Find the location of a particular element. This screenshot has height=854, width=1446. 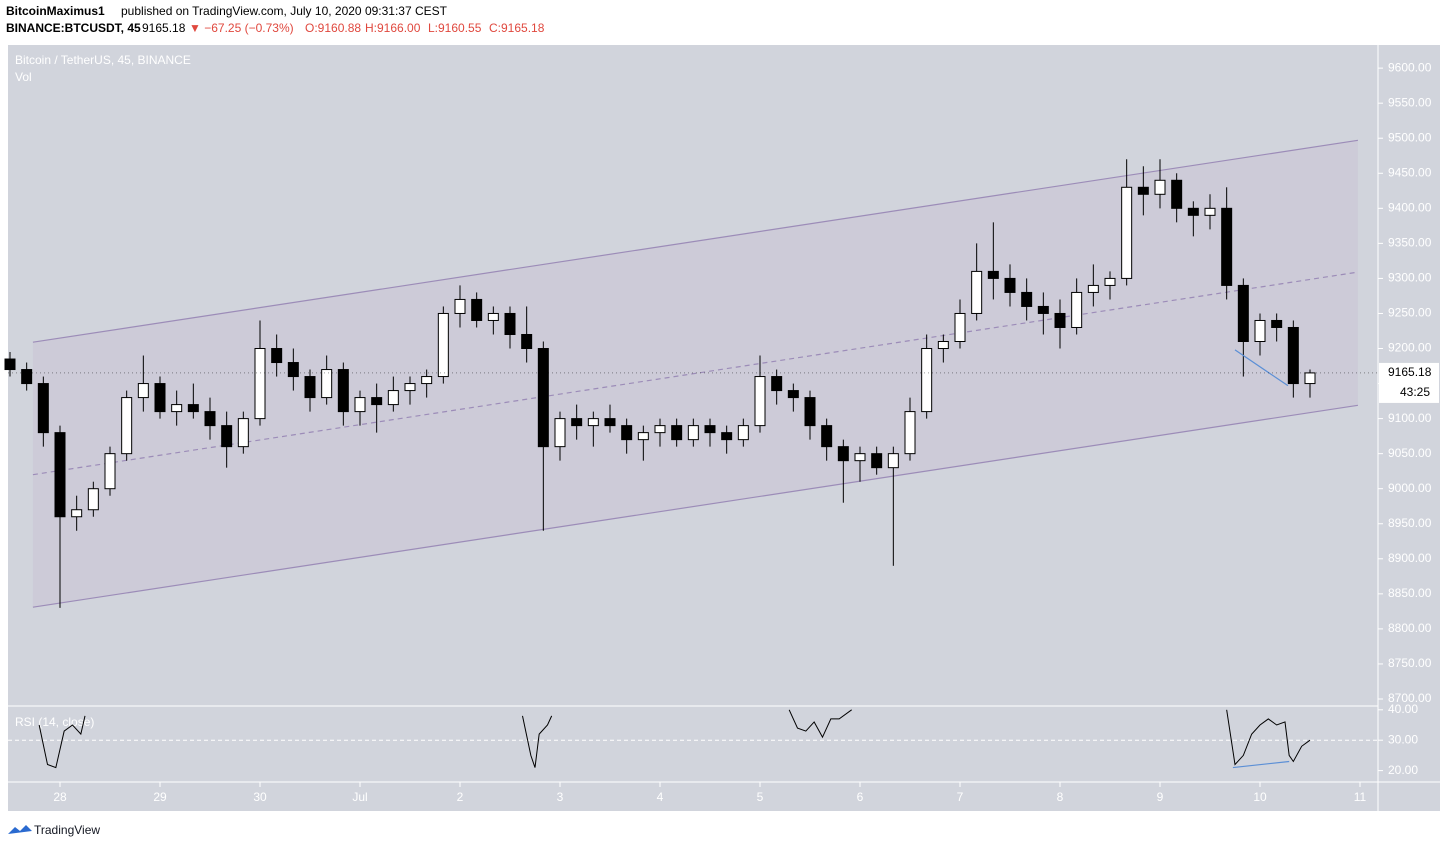

last-price: 9165.18 is located at coordinates (1410, 372).